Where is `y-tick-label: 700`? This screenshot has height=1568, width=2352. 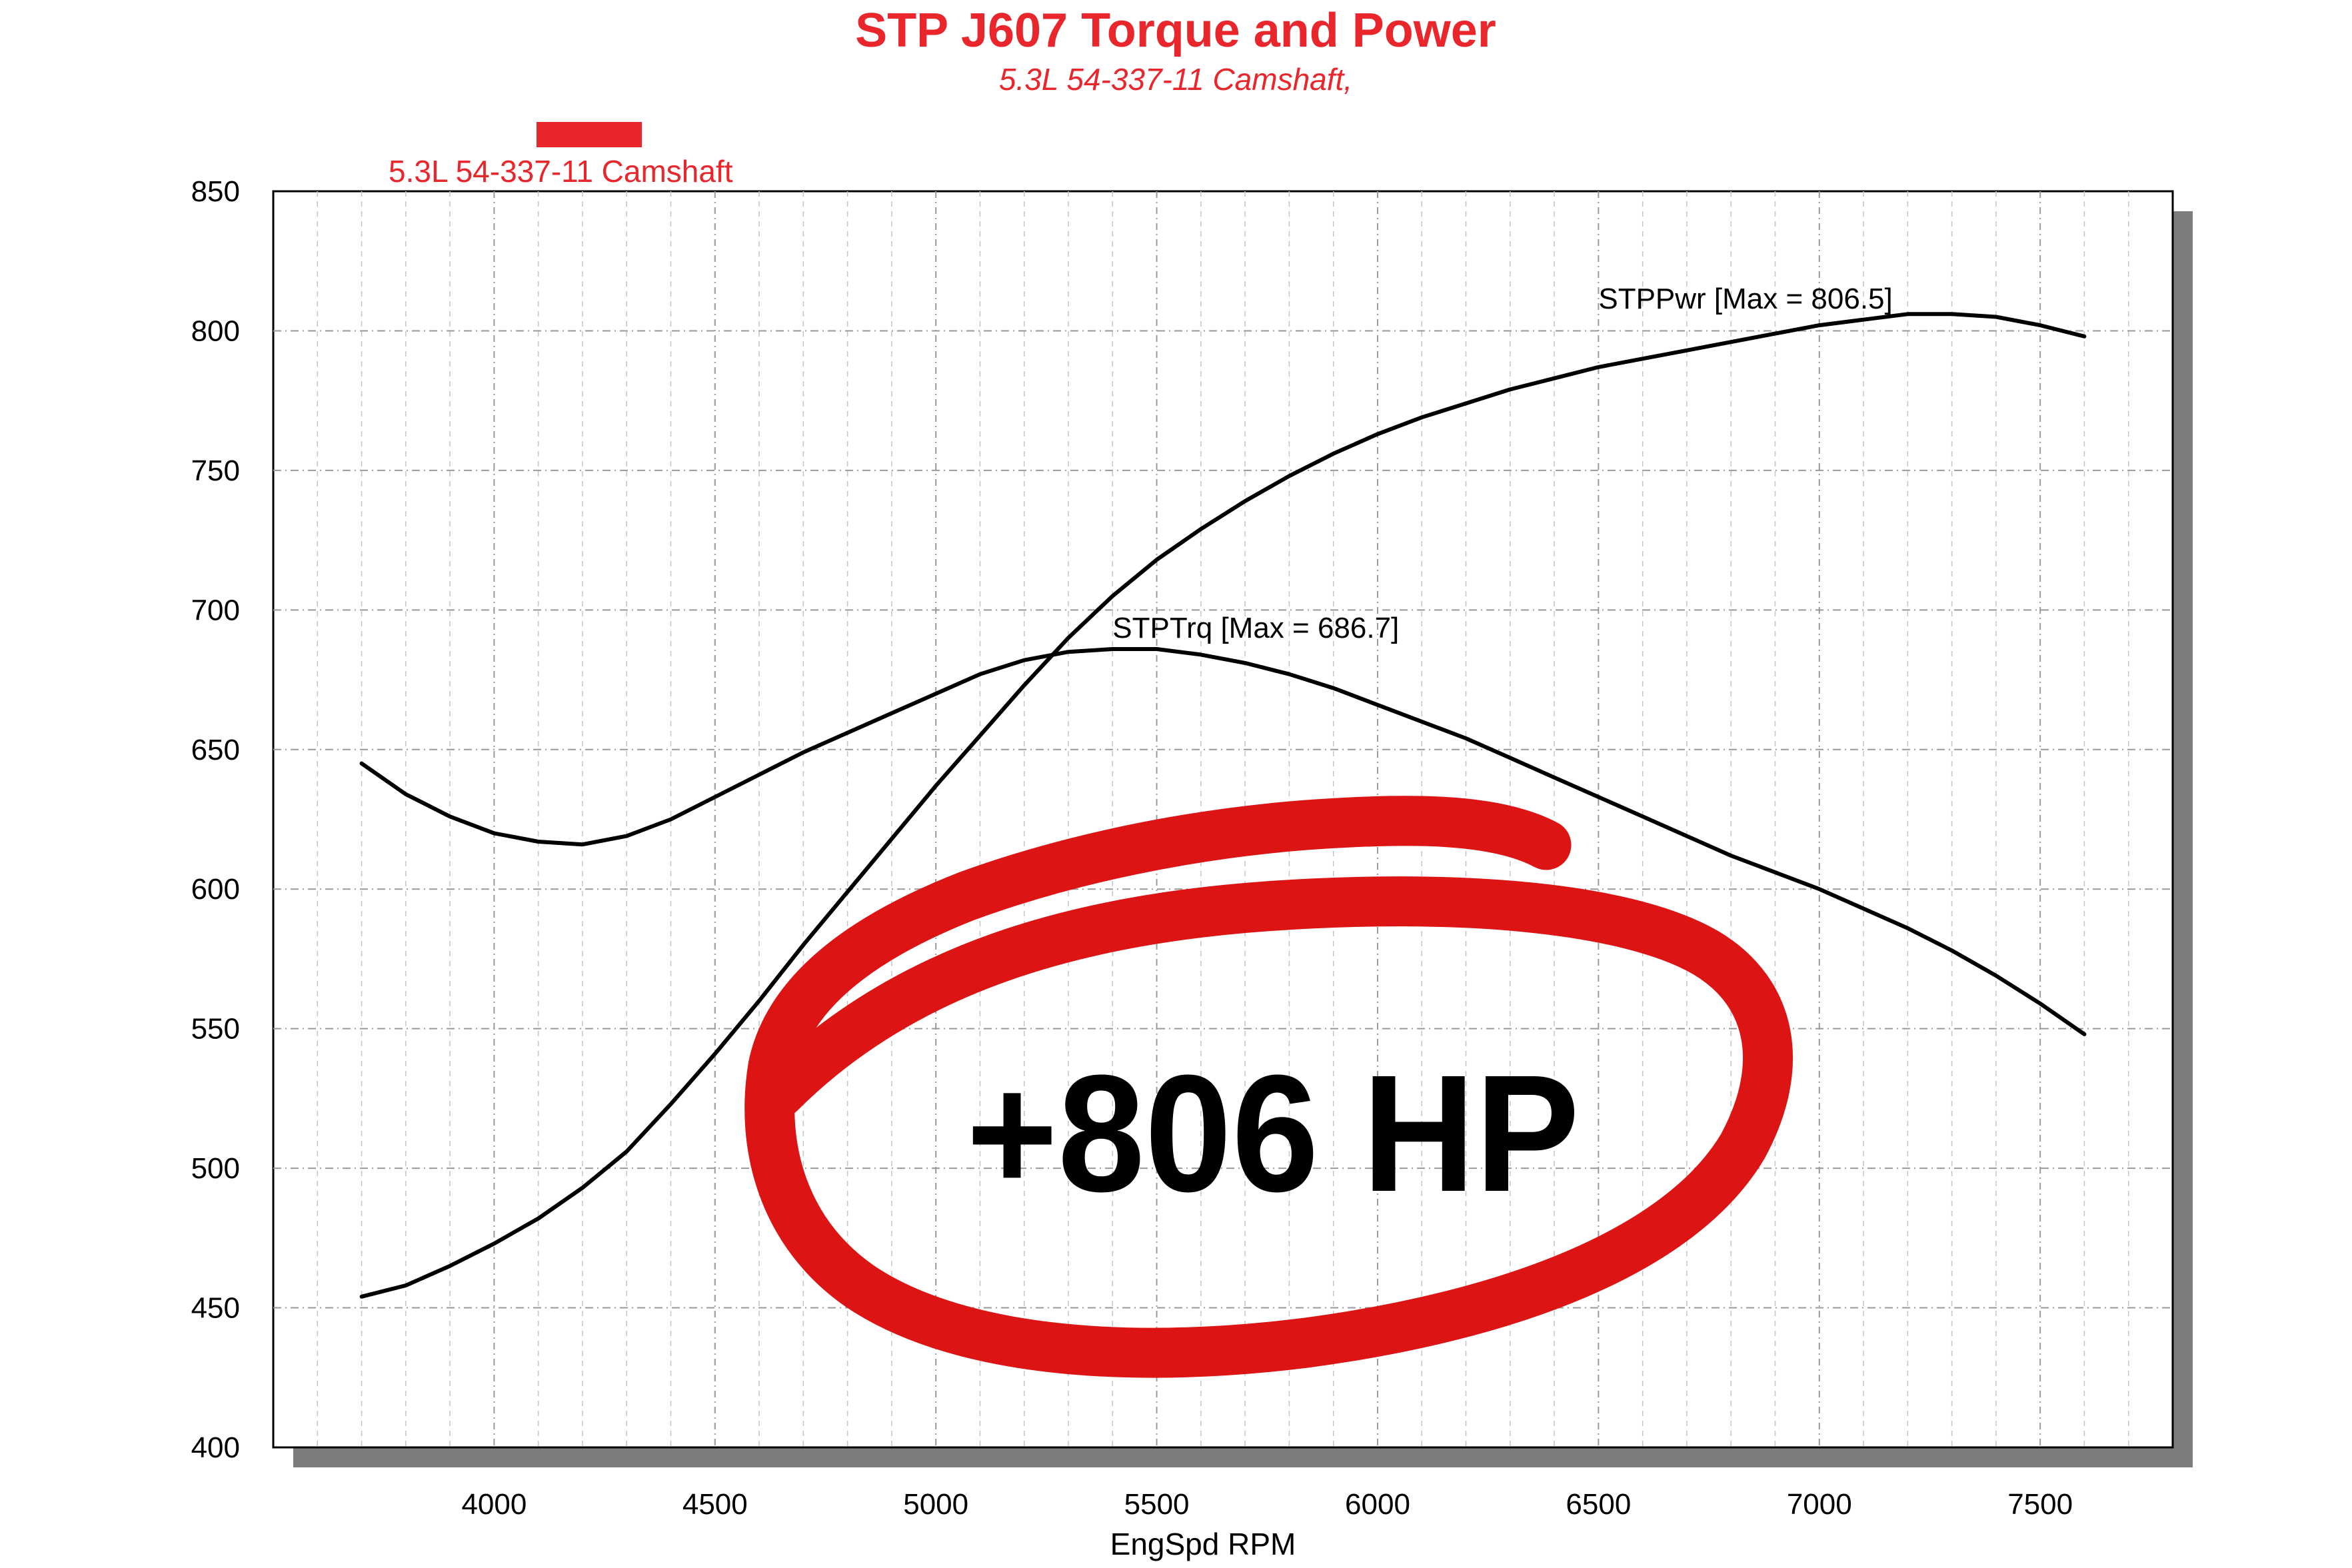
y-tick-label: 700 is located at coordinates (215, 610).